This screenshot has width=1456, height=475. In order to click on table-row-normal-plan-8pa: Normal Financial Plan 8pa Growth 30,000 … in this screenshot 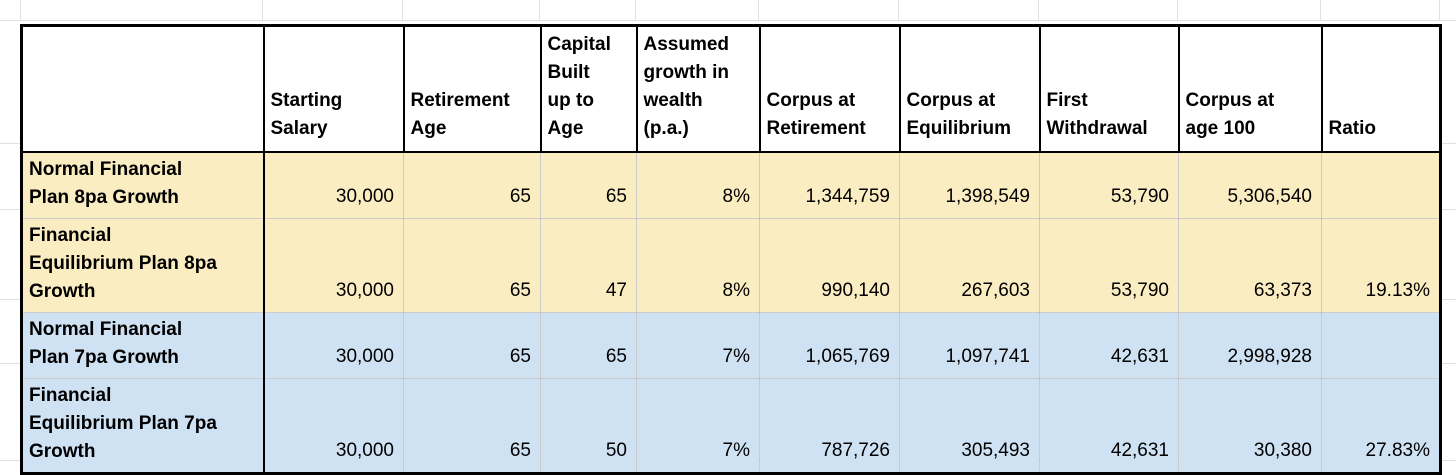, I will do `click(731, 185)`.